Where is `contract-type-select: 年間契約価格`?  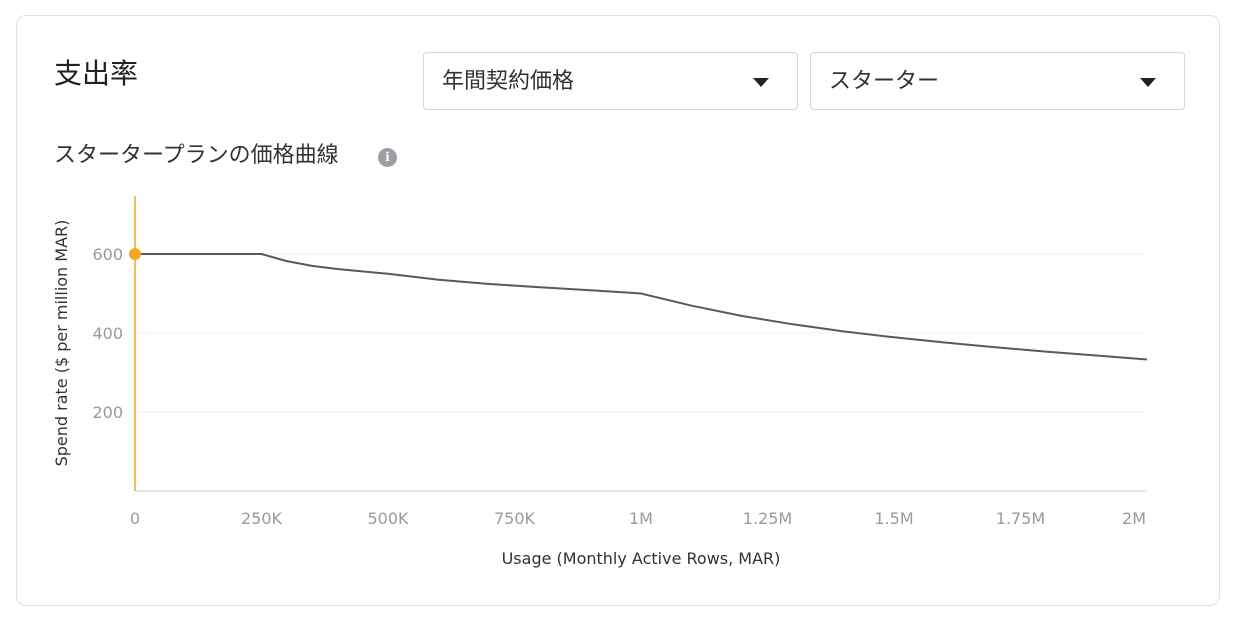 contract-type-select: 年間契約価格 is located at coordinates (610, 81).